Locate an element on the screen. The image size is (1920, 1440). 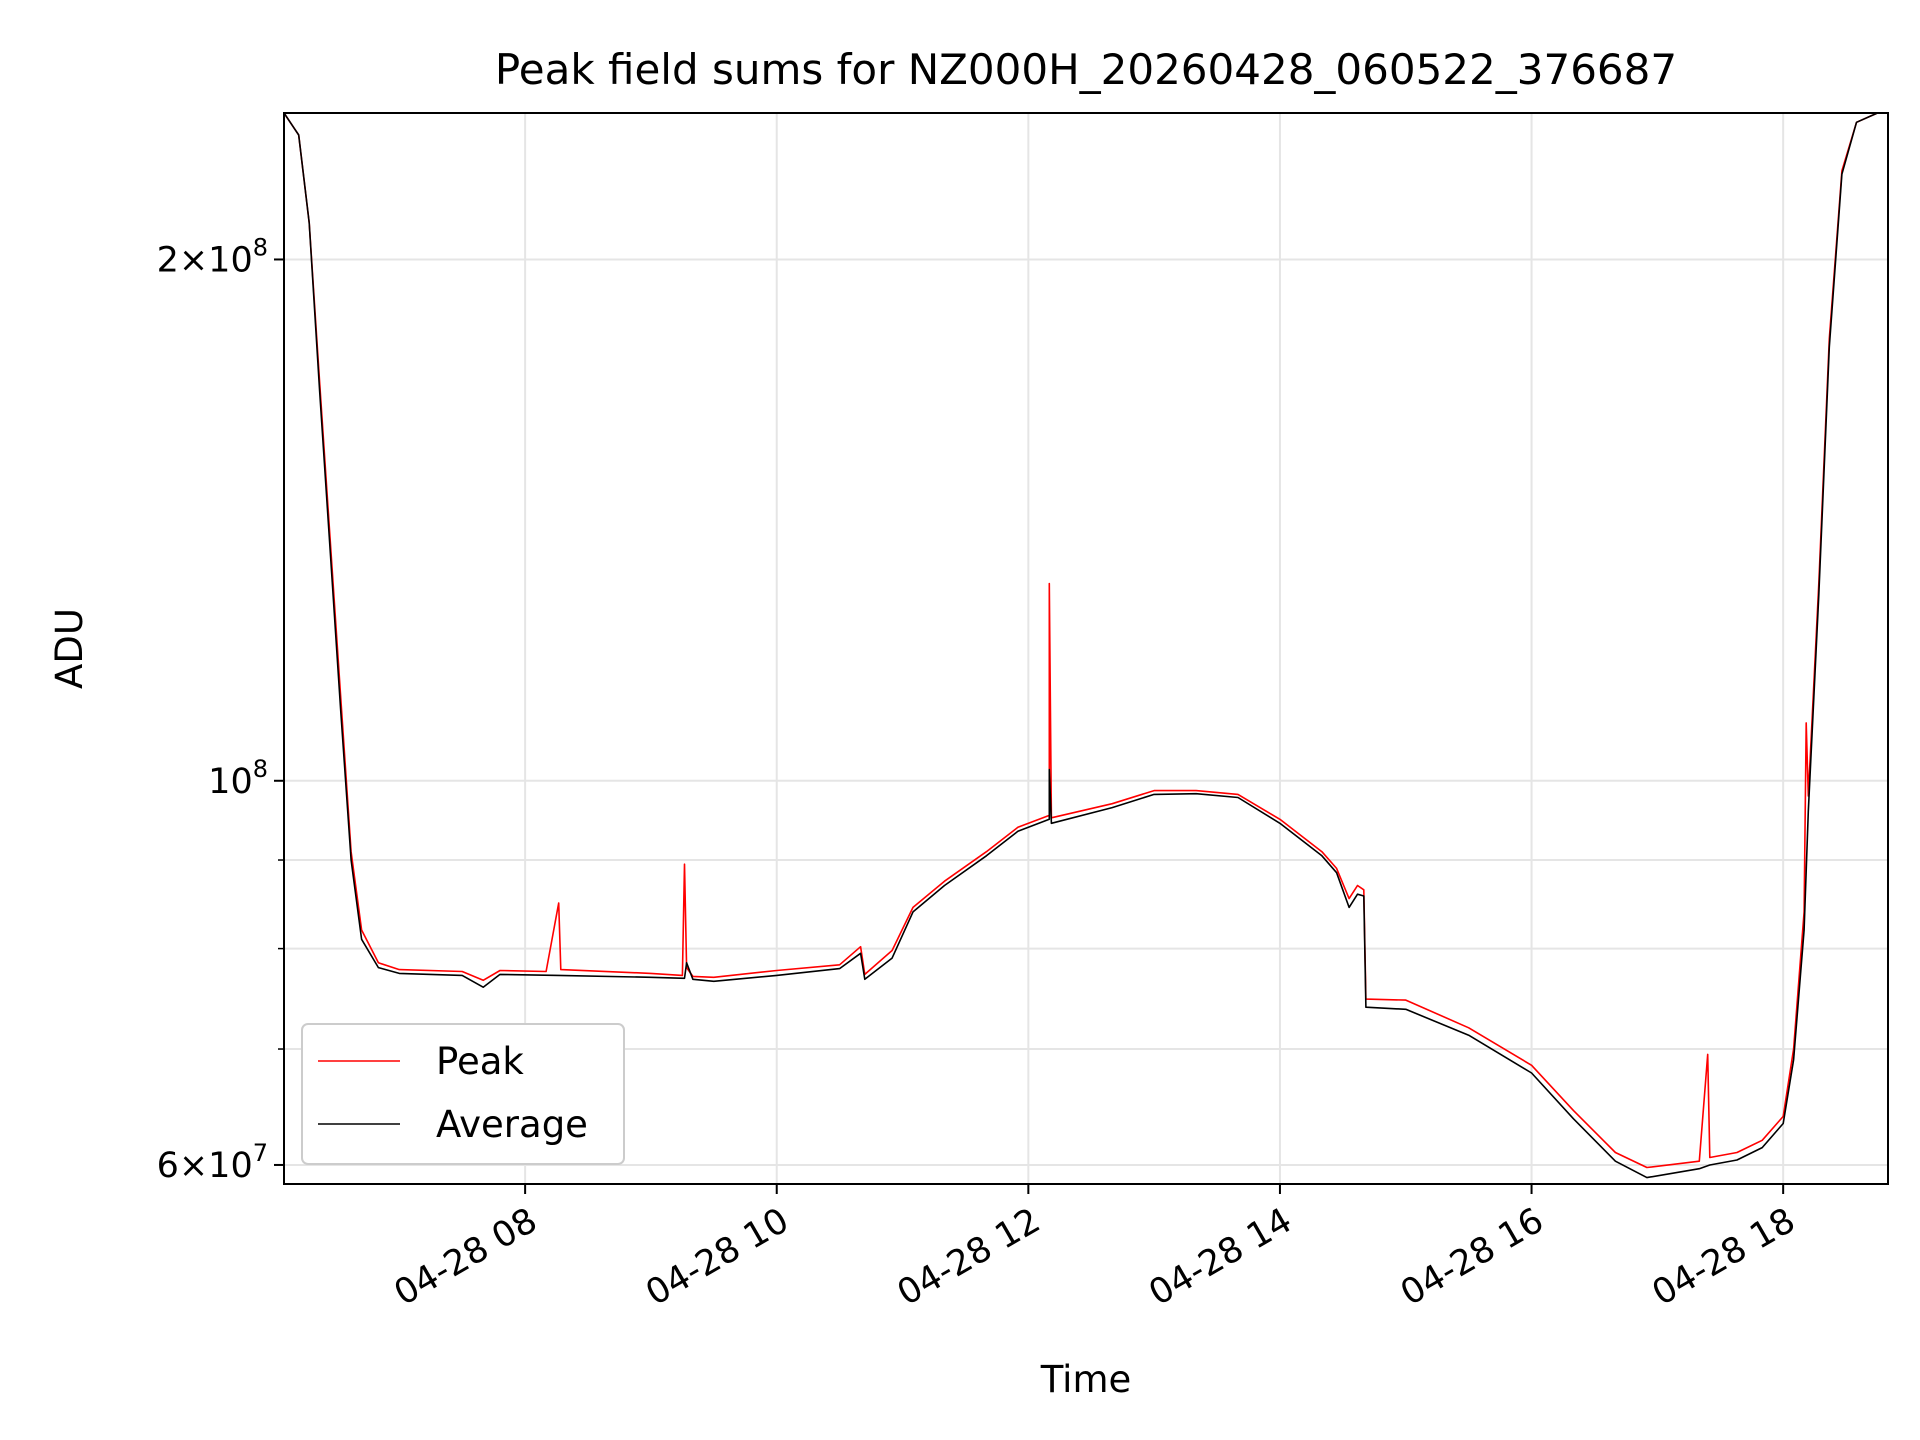
y-tick-mantissa: 6 is located at coordinates (168, 1166).